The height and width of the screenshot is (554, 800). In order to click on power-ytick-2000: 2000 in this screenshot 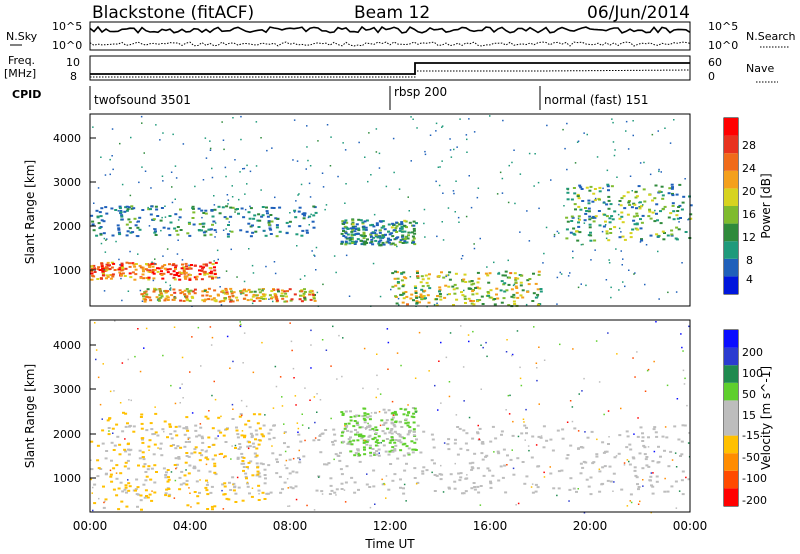, I will do `click(67, 226)`.